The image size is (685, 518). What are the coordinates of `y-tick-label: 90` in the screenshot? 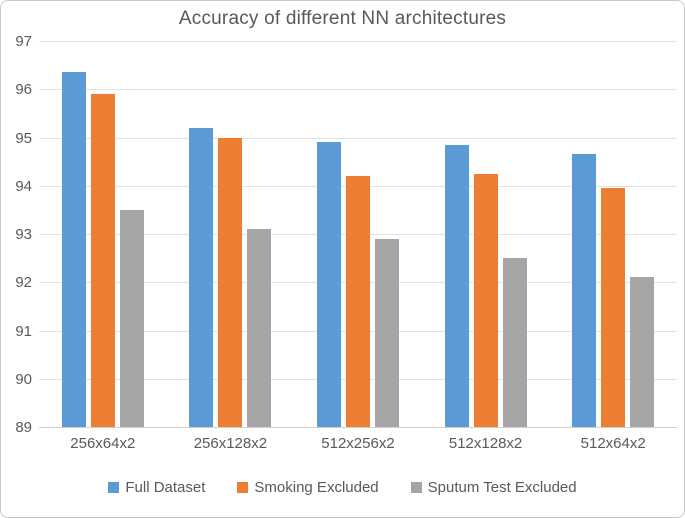 It's located at (23, 379).